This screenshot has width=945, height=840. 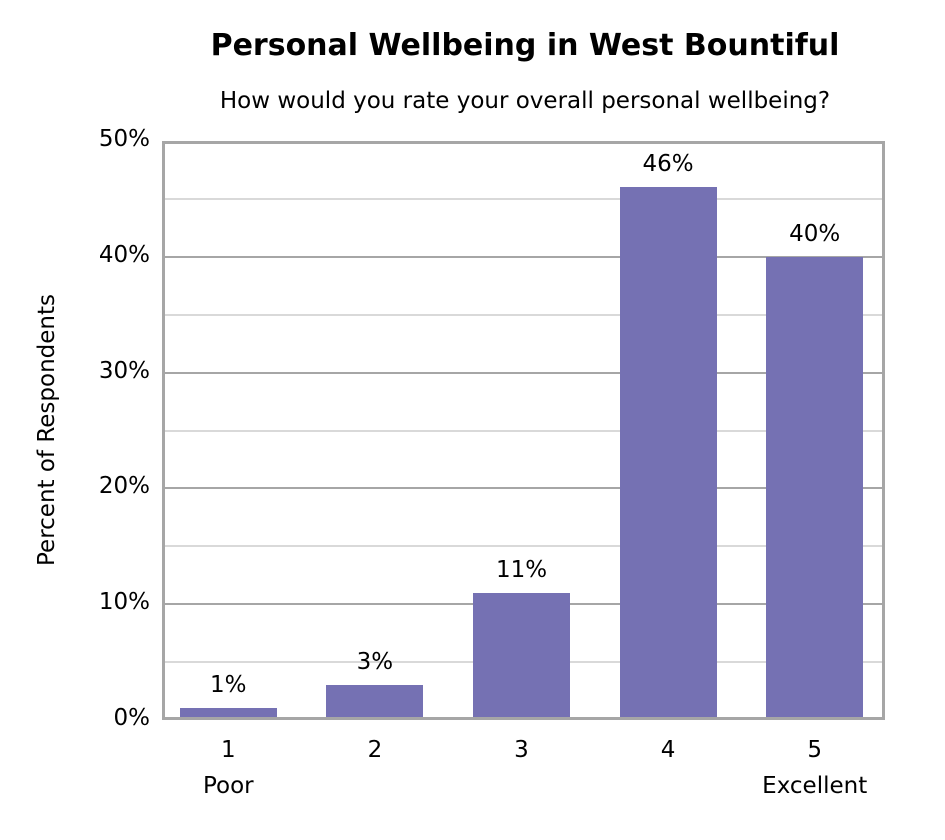 What do you see at coordinates (124, 254) in the screenshot?
I see `y-tick-label: 40%` at bounding box center [124, 254].